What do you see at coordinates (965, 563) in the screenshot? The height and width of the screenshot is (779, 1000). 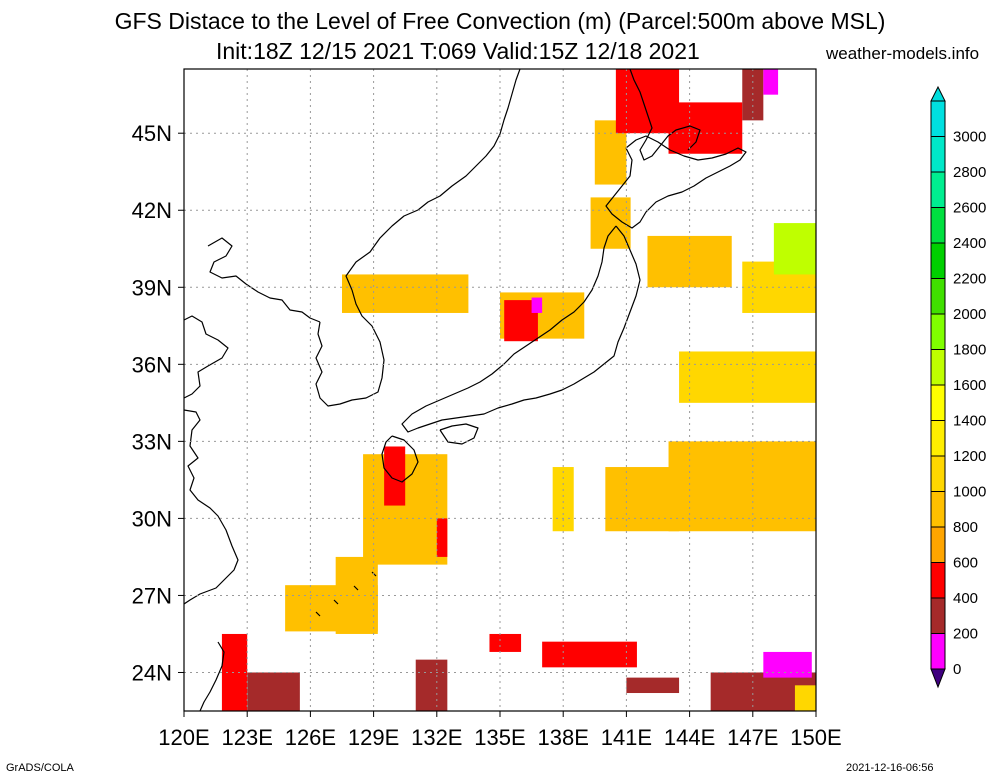 I see `colorbar-label: 600` at bounding box center [965, 563].